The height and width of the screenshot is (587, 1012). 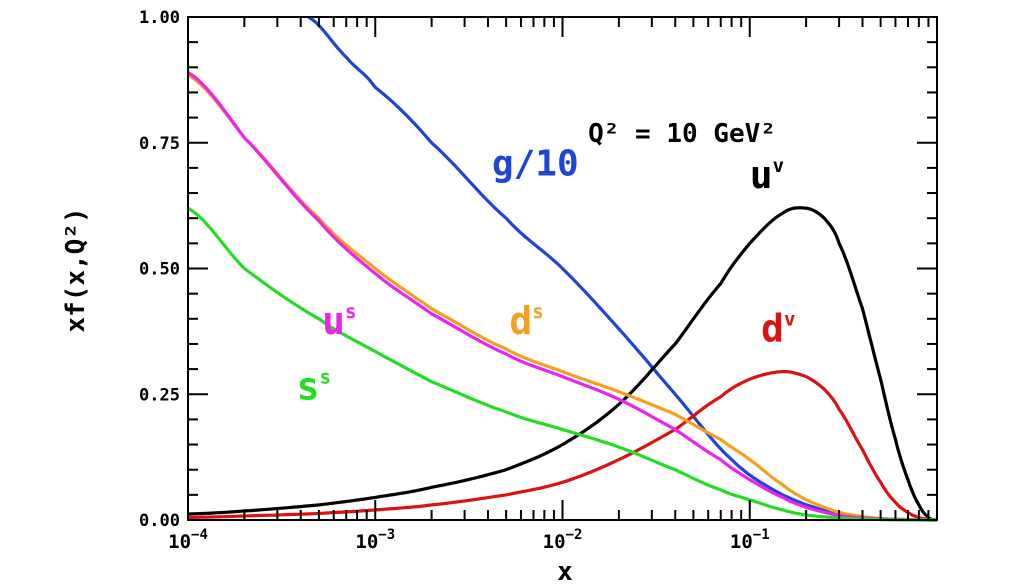 What do you see at coordinates (375, 540) in the screenshot?
I see `x-tick-label: 10⁻³` at bounding box center [375, 540].